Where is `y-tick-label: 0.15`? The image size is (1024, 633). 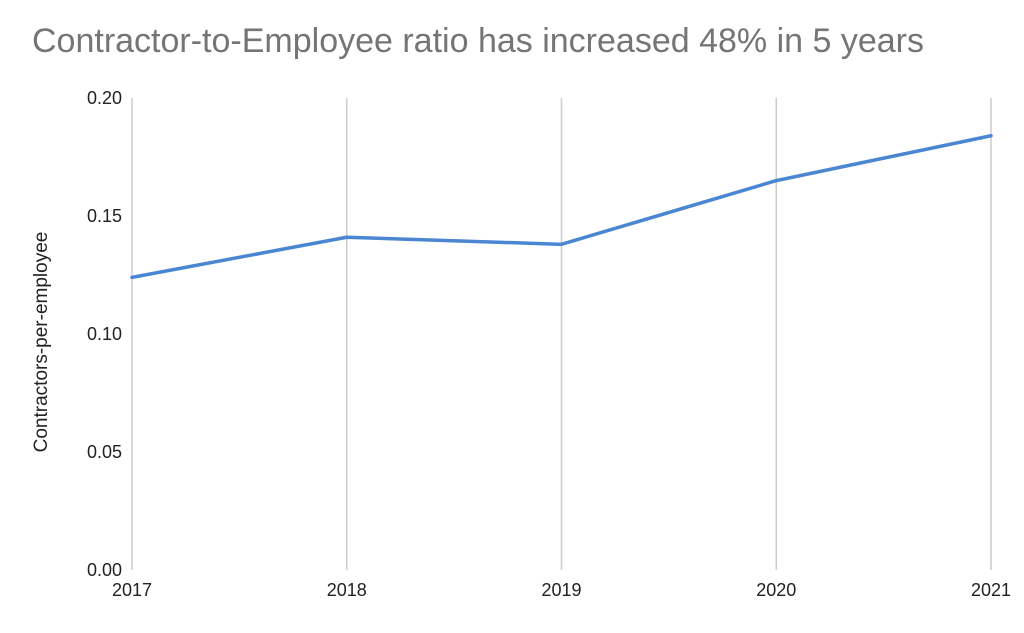 y-tick-label: 0.15 is located at coordinates (104, 216).